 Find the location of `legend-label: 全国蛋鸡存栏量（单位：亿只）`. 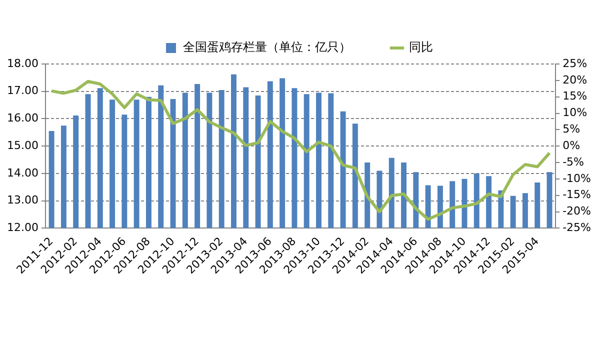

legend-label: 全国蛋鸡存栏量（单位：亿只） is located at coordinates (267, 47).